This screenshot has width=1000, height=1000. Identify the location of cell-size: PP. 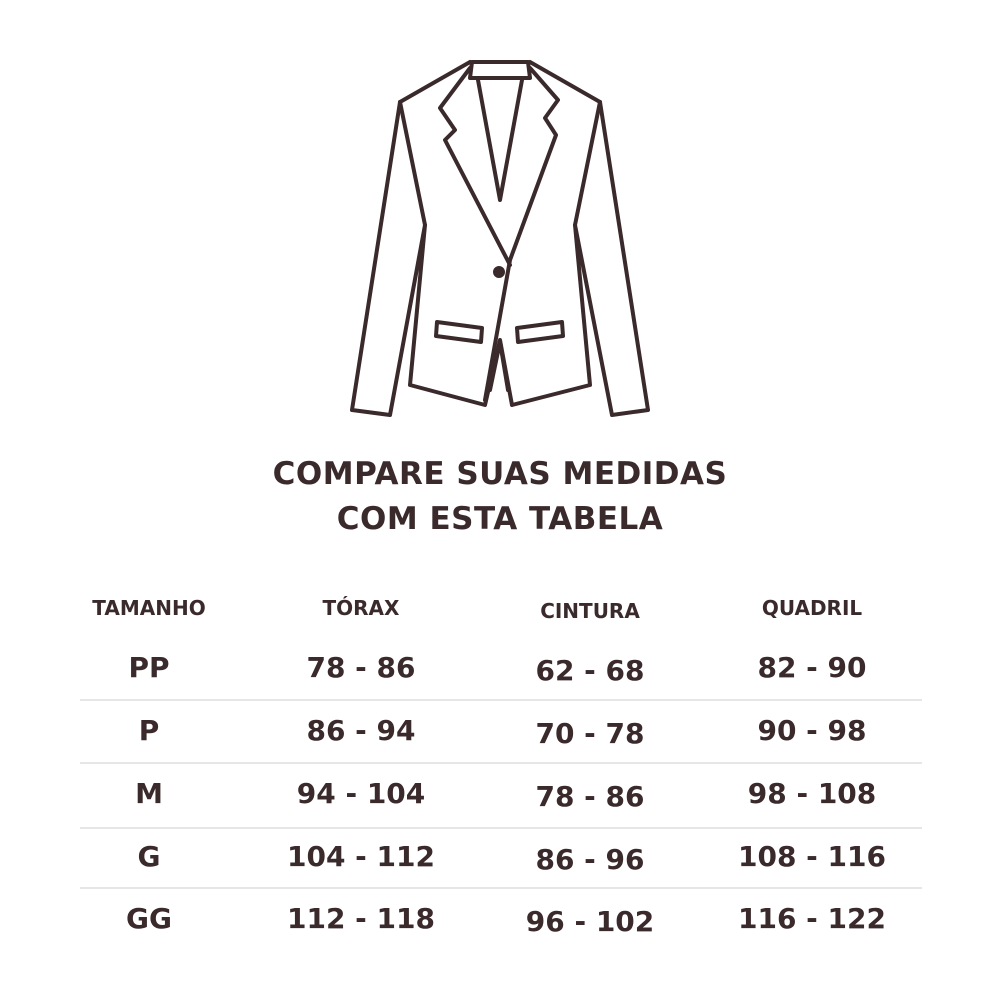
(149, 667).